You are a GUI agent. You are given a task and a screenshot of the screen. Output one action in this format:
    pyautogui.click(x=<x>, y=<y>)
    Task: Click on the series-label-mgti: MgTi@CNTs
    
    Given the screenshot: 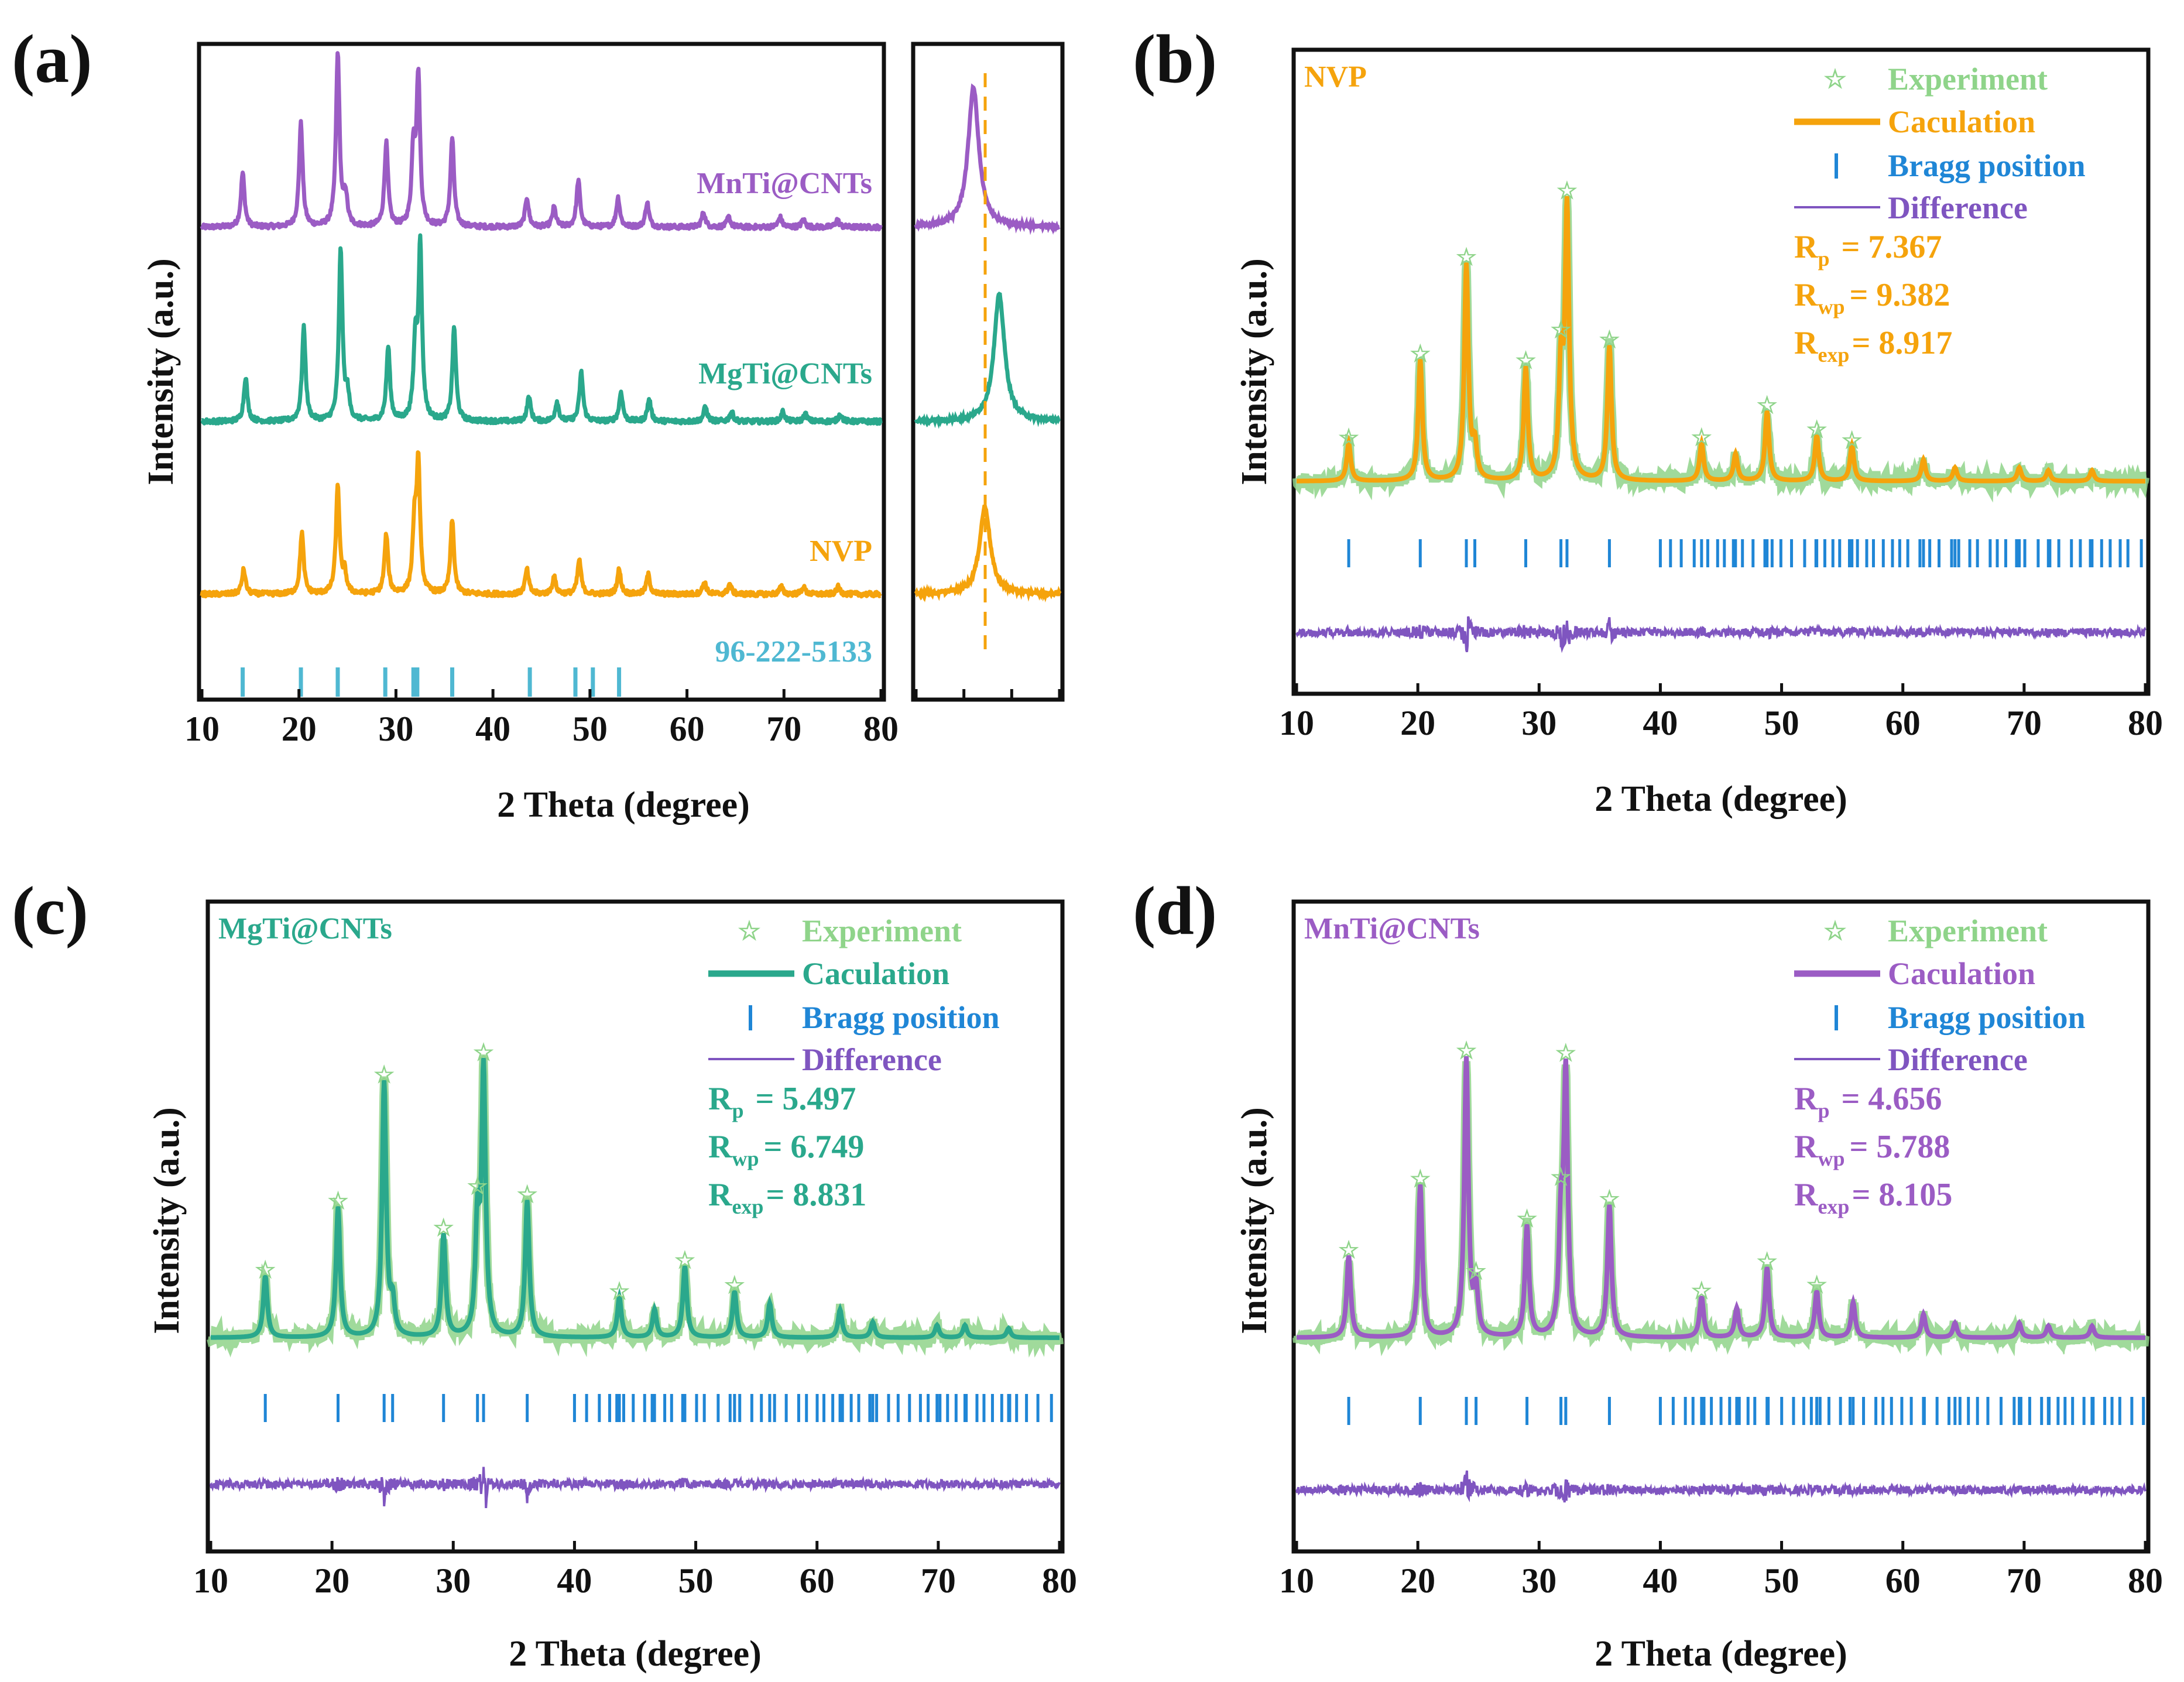 What is the action you would take?
    pyautogui.click(x=785, y=373)
    